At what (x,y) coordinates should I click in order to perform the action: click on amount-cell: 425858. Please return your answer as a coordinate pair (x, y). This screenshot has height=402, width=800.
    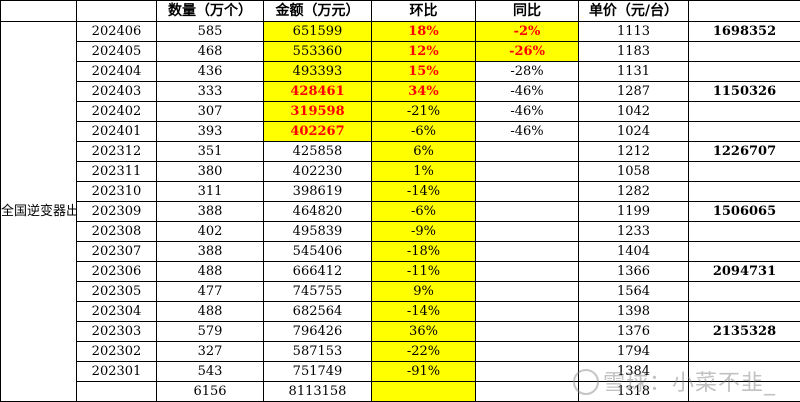
    Looking at the image, I should click on (318, 152).